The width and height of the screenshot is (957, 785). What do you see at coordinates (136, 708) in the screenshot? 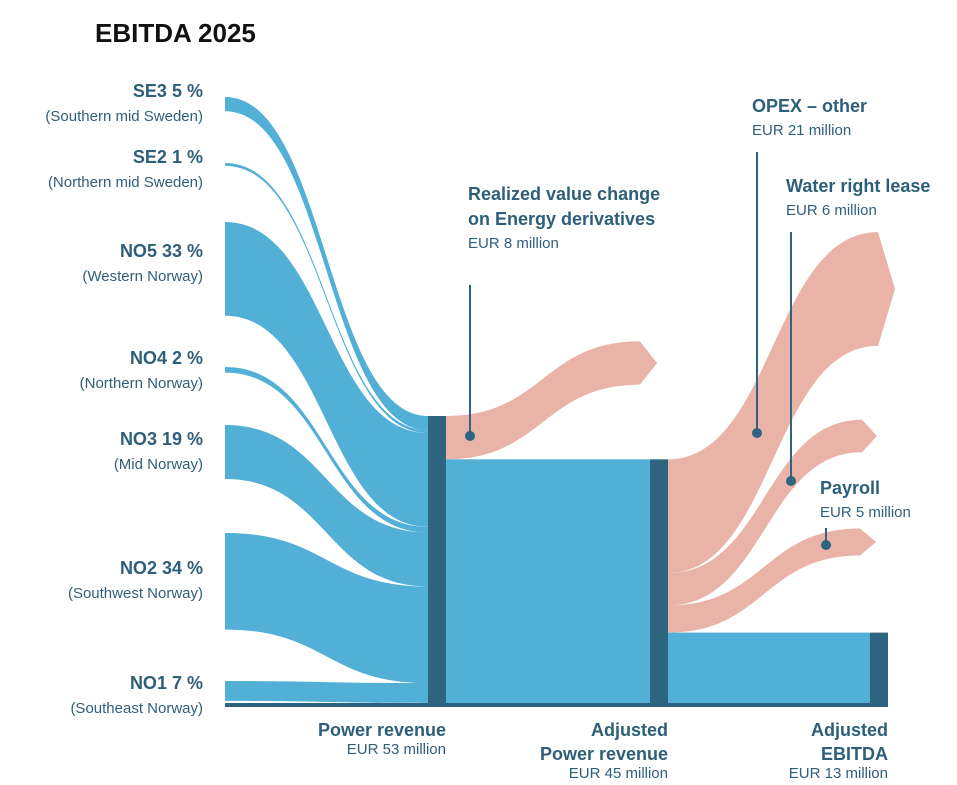
I see `source-region: (Southeast Norway)` at bounding box center [136, 708].